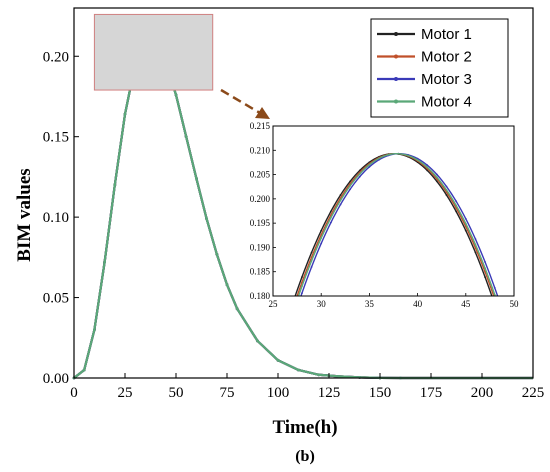  Describe the element at coordinates (322, 304) in the screenshot. I see `inset-x-tick-label: 30` at that location.